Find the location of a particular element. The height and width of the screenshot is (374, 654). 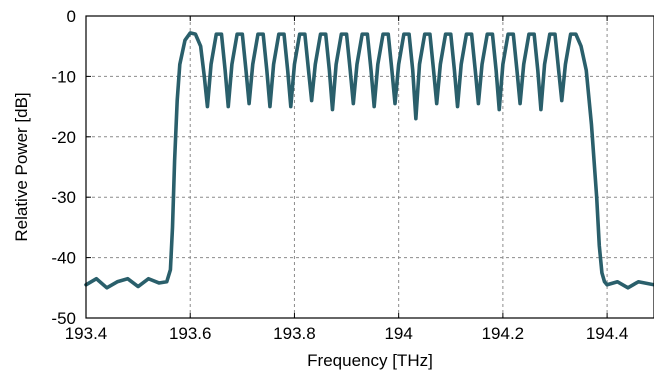

y-axis-label: Relative Power [dB] is located at coordinates (21, 166).